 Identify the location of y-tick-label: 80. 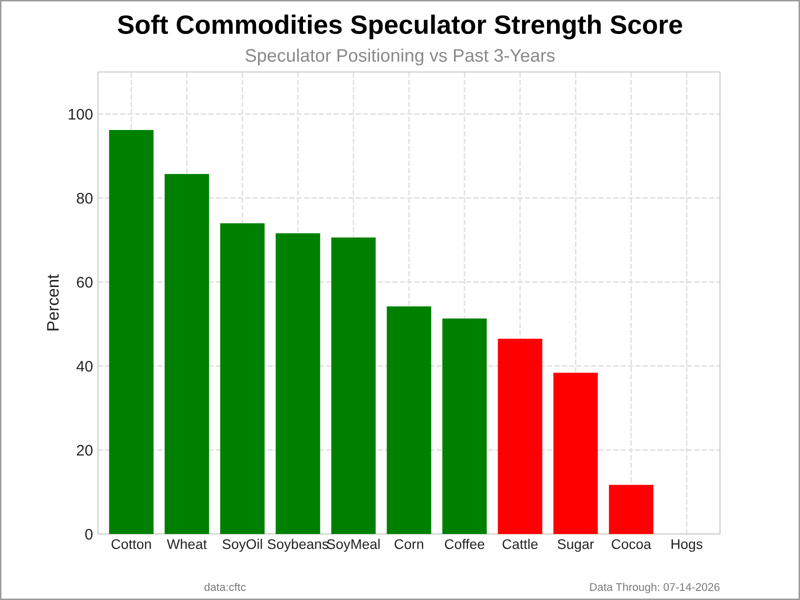
(84, 198).